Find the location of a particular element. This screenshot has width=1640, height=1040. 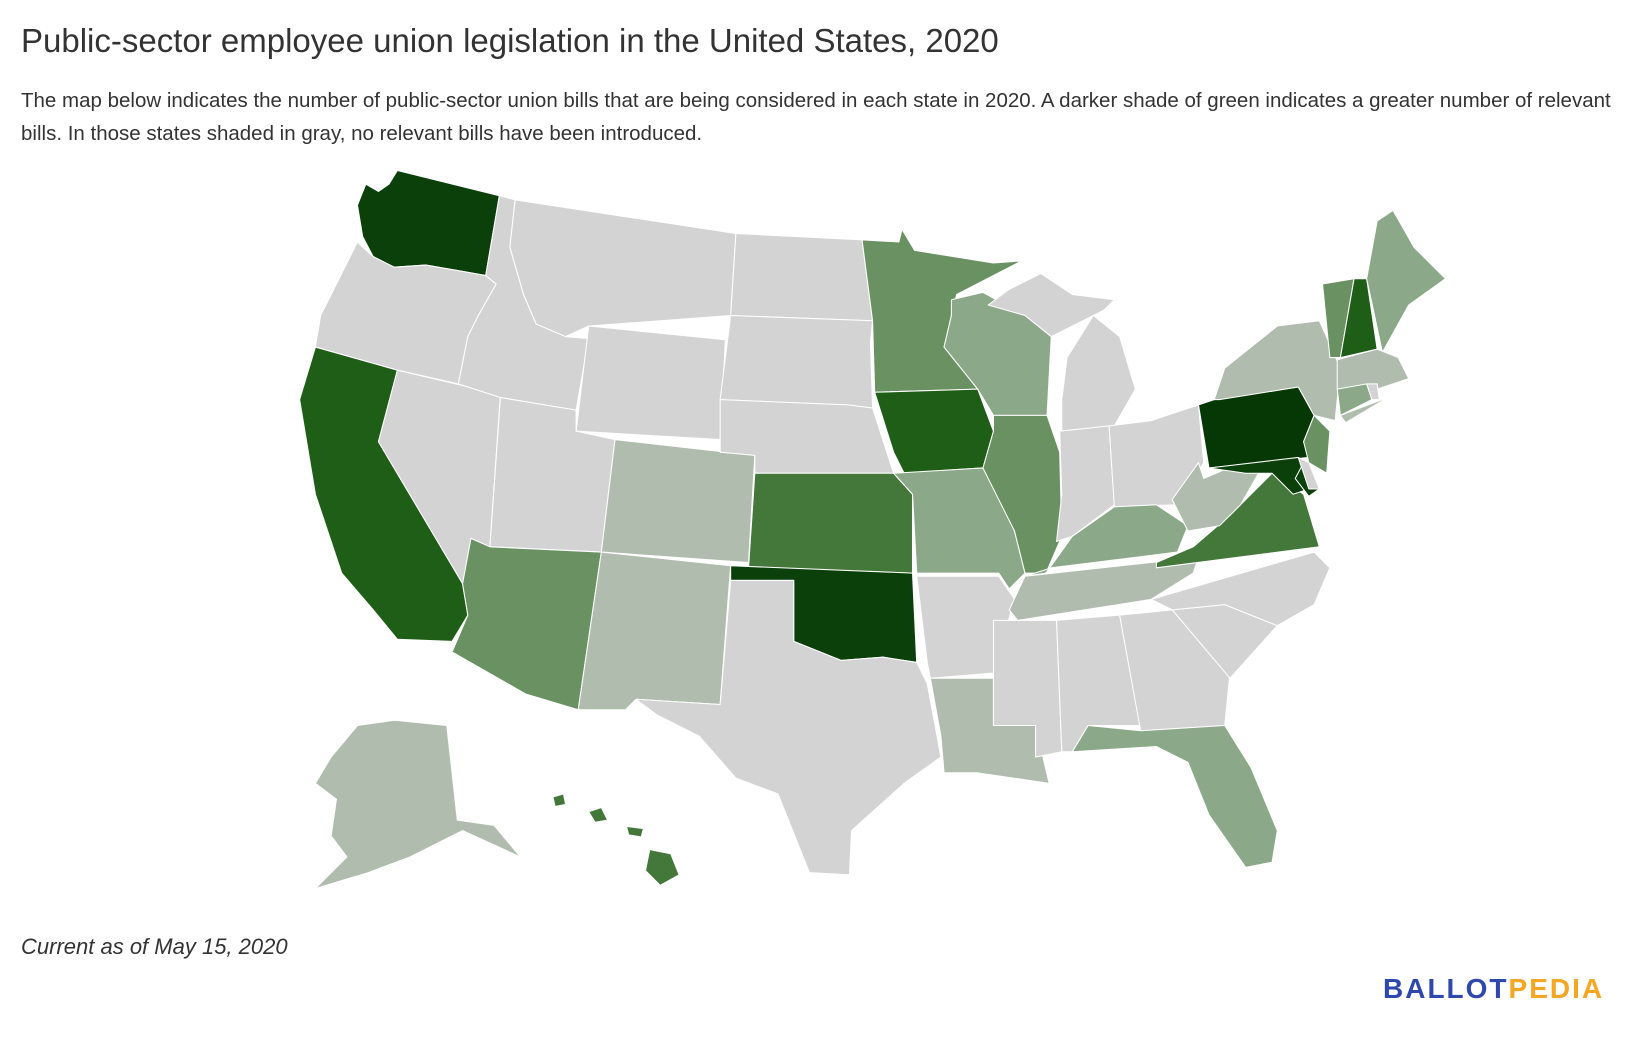

state-nd is located at coordinates (802, 277).